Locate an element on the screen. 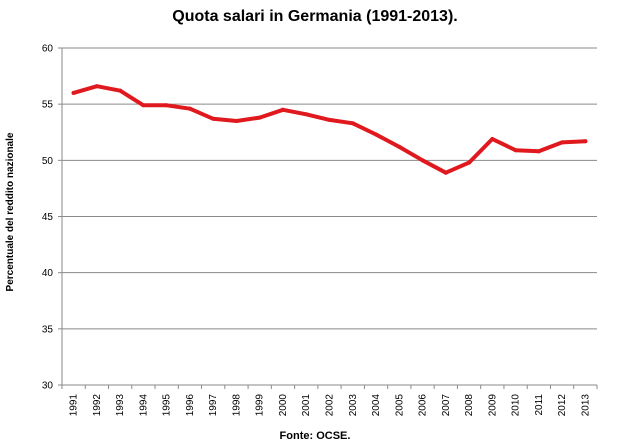 The image size is (630, 445). data-point-1997 is located at coordinates (213, 118).